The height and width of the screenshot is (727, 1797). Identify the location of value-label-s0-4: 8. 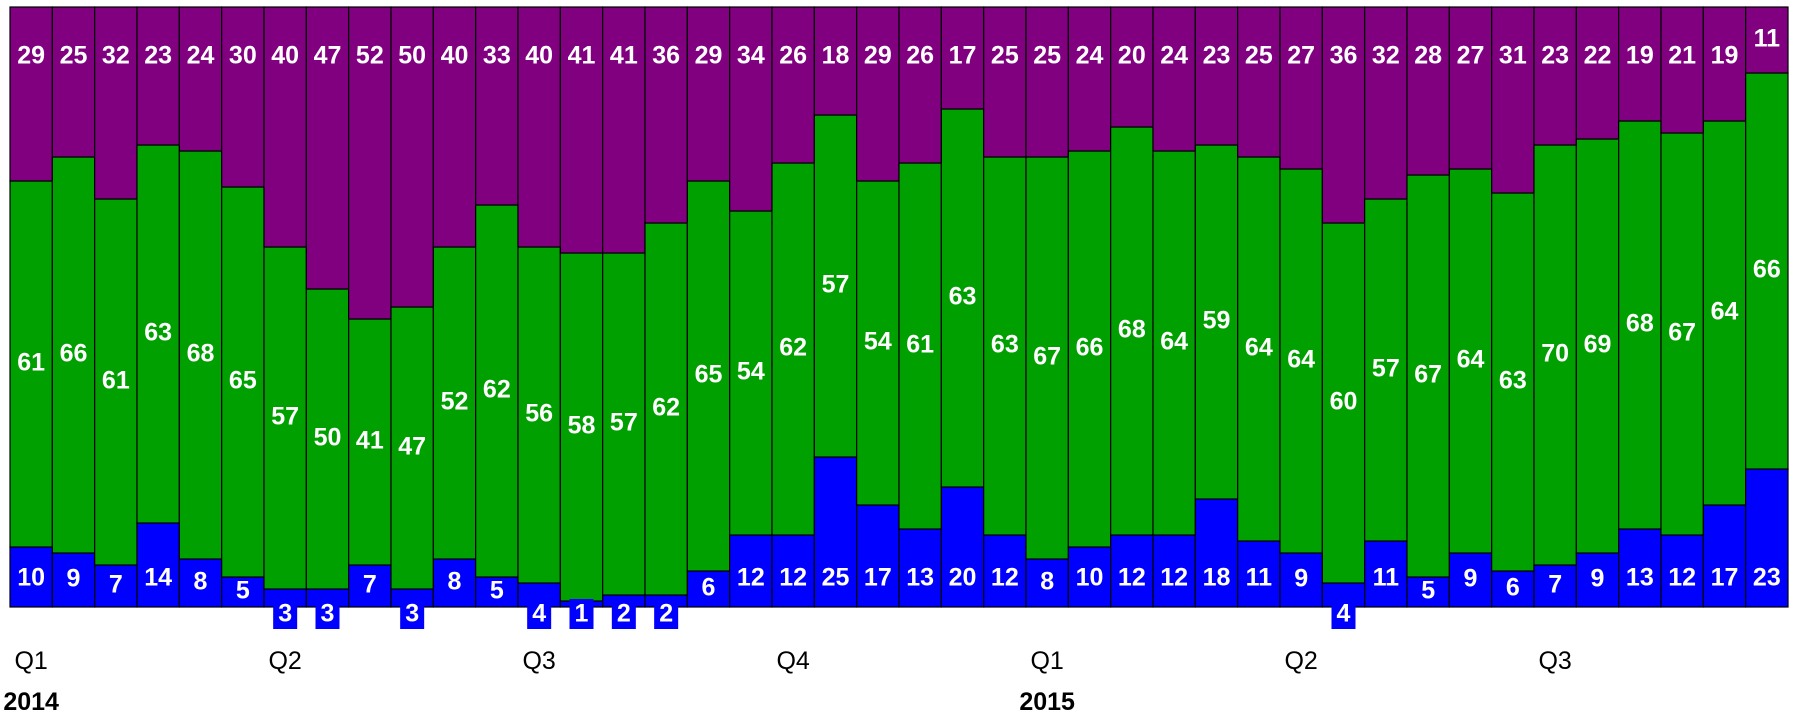
(201, 582).